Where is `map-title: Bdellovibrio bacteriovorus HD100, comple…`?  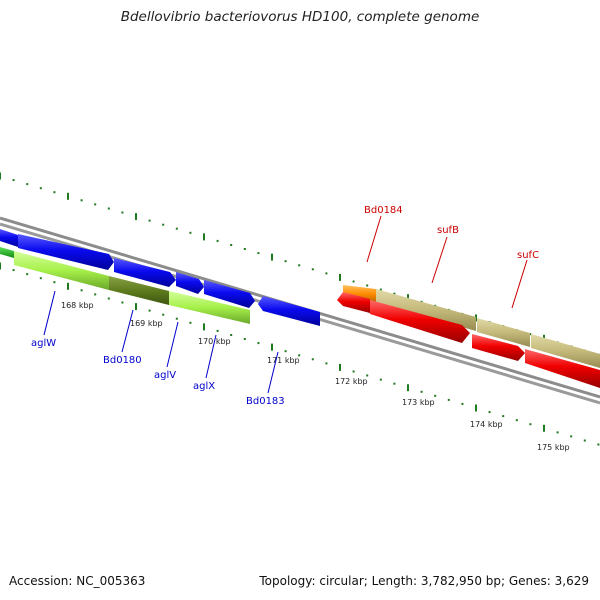 map-title: Bdellovibrio bacteriovorus HD100, comple… is located at coordinates (300, 17).